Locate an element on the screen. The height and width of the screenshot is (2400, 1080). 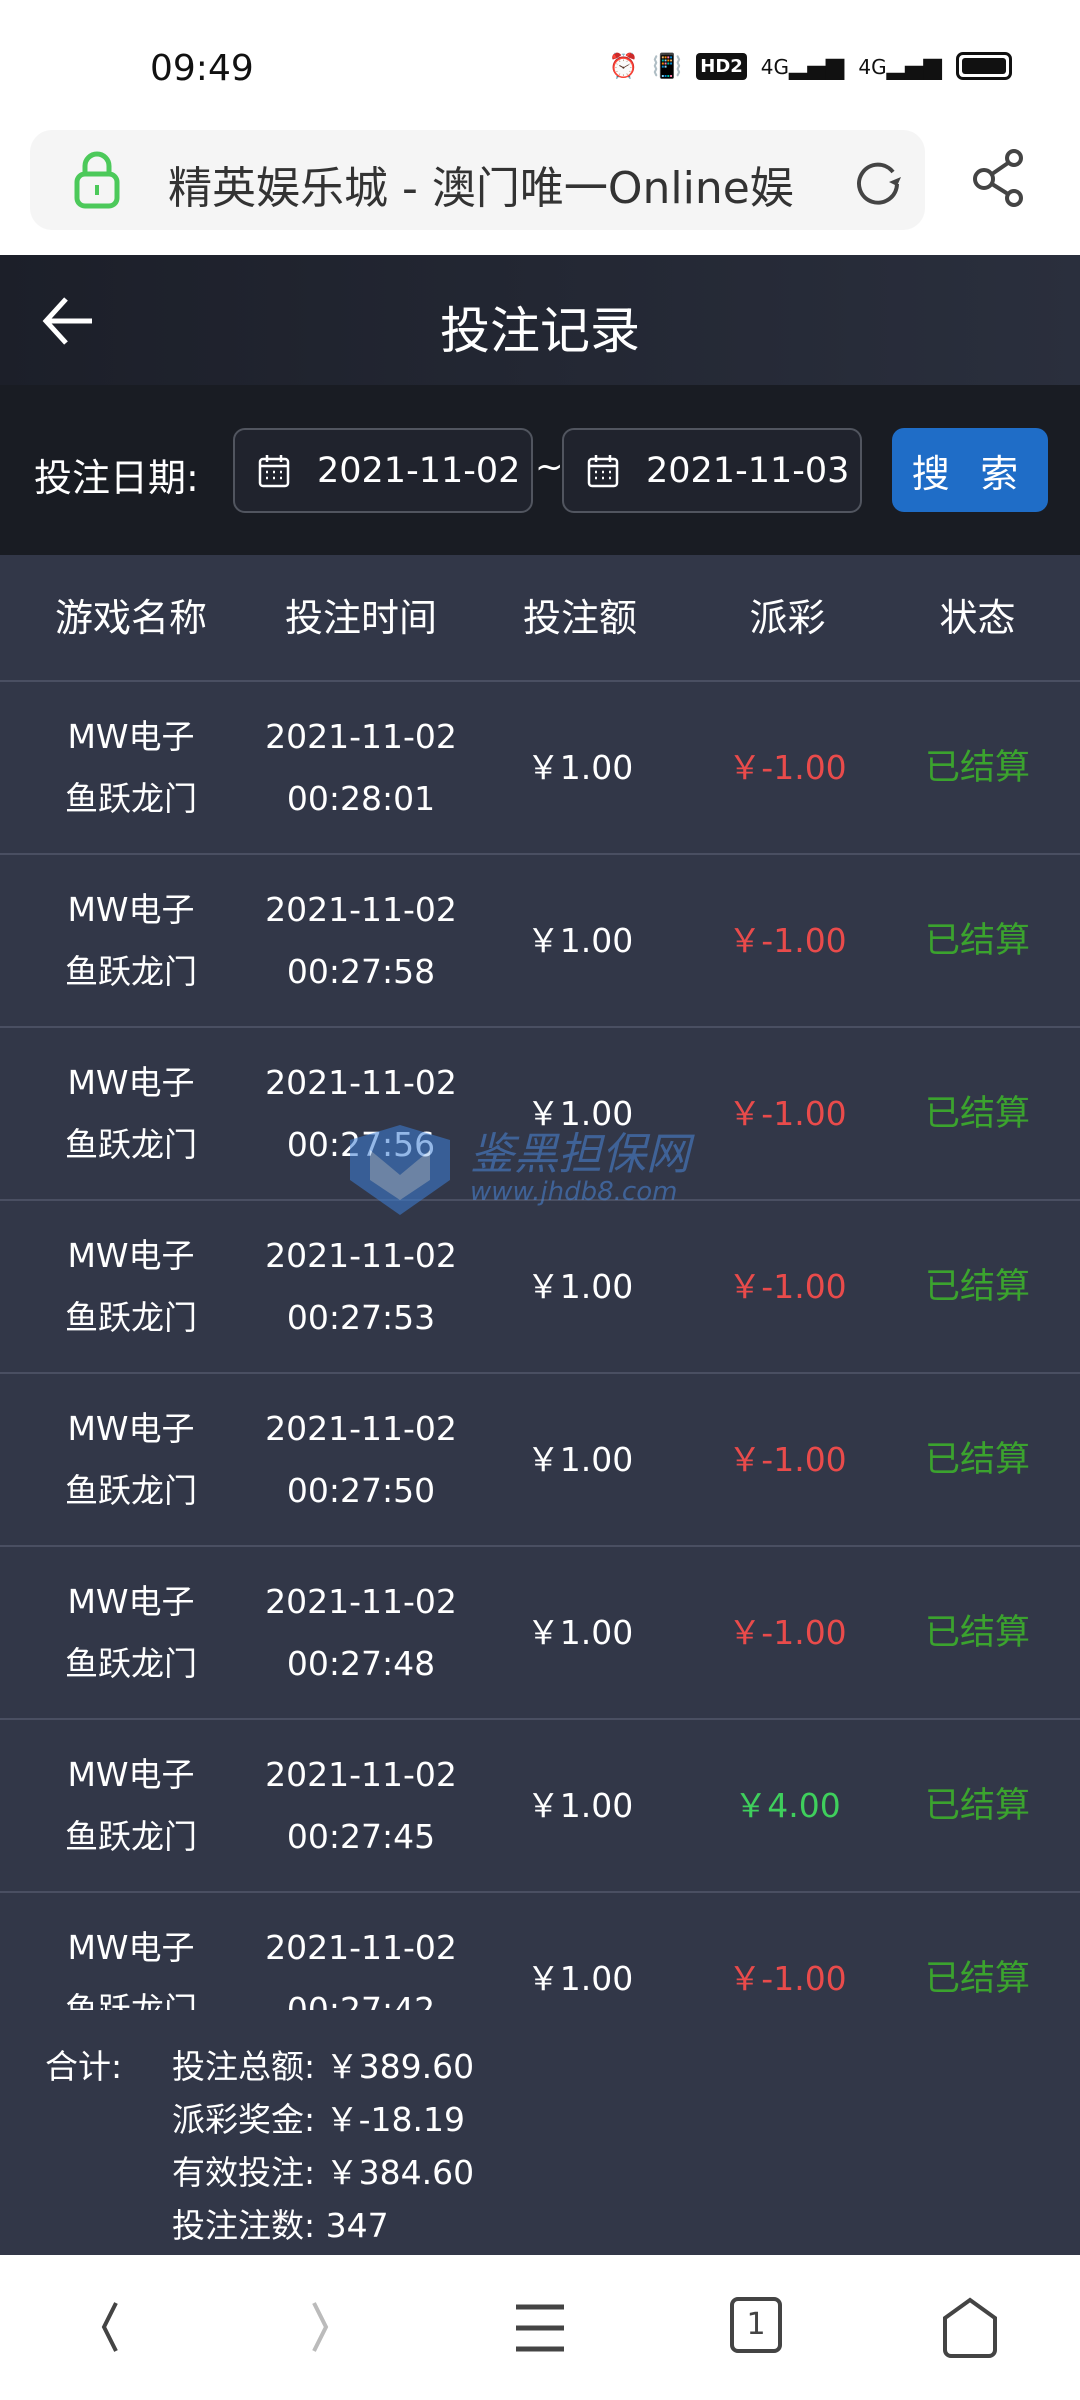
bet-time: 2021-11-02 00:28:01 is located at coordinates (361, 767).